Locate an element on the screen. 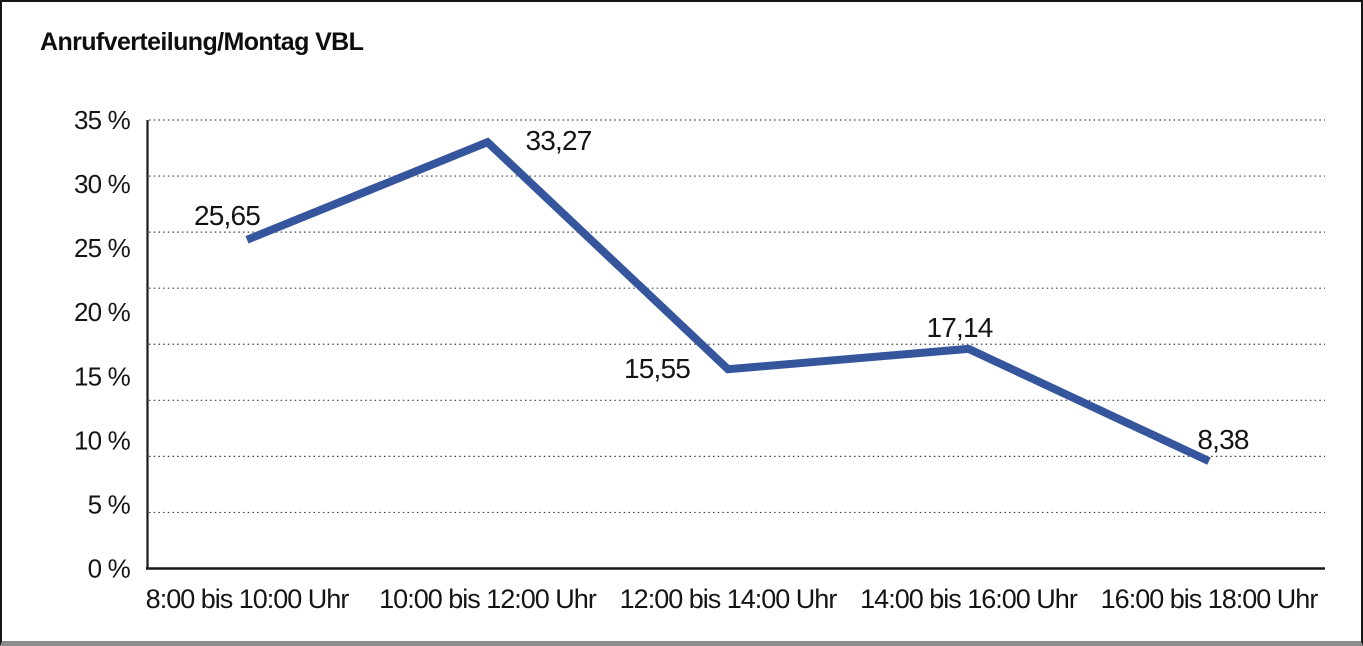 This screenshot has width=1363, height=646. y-tick-label: 30 % is located at coordinates (102, 184).